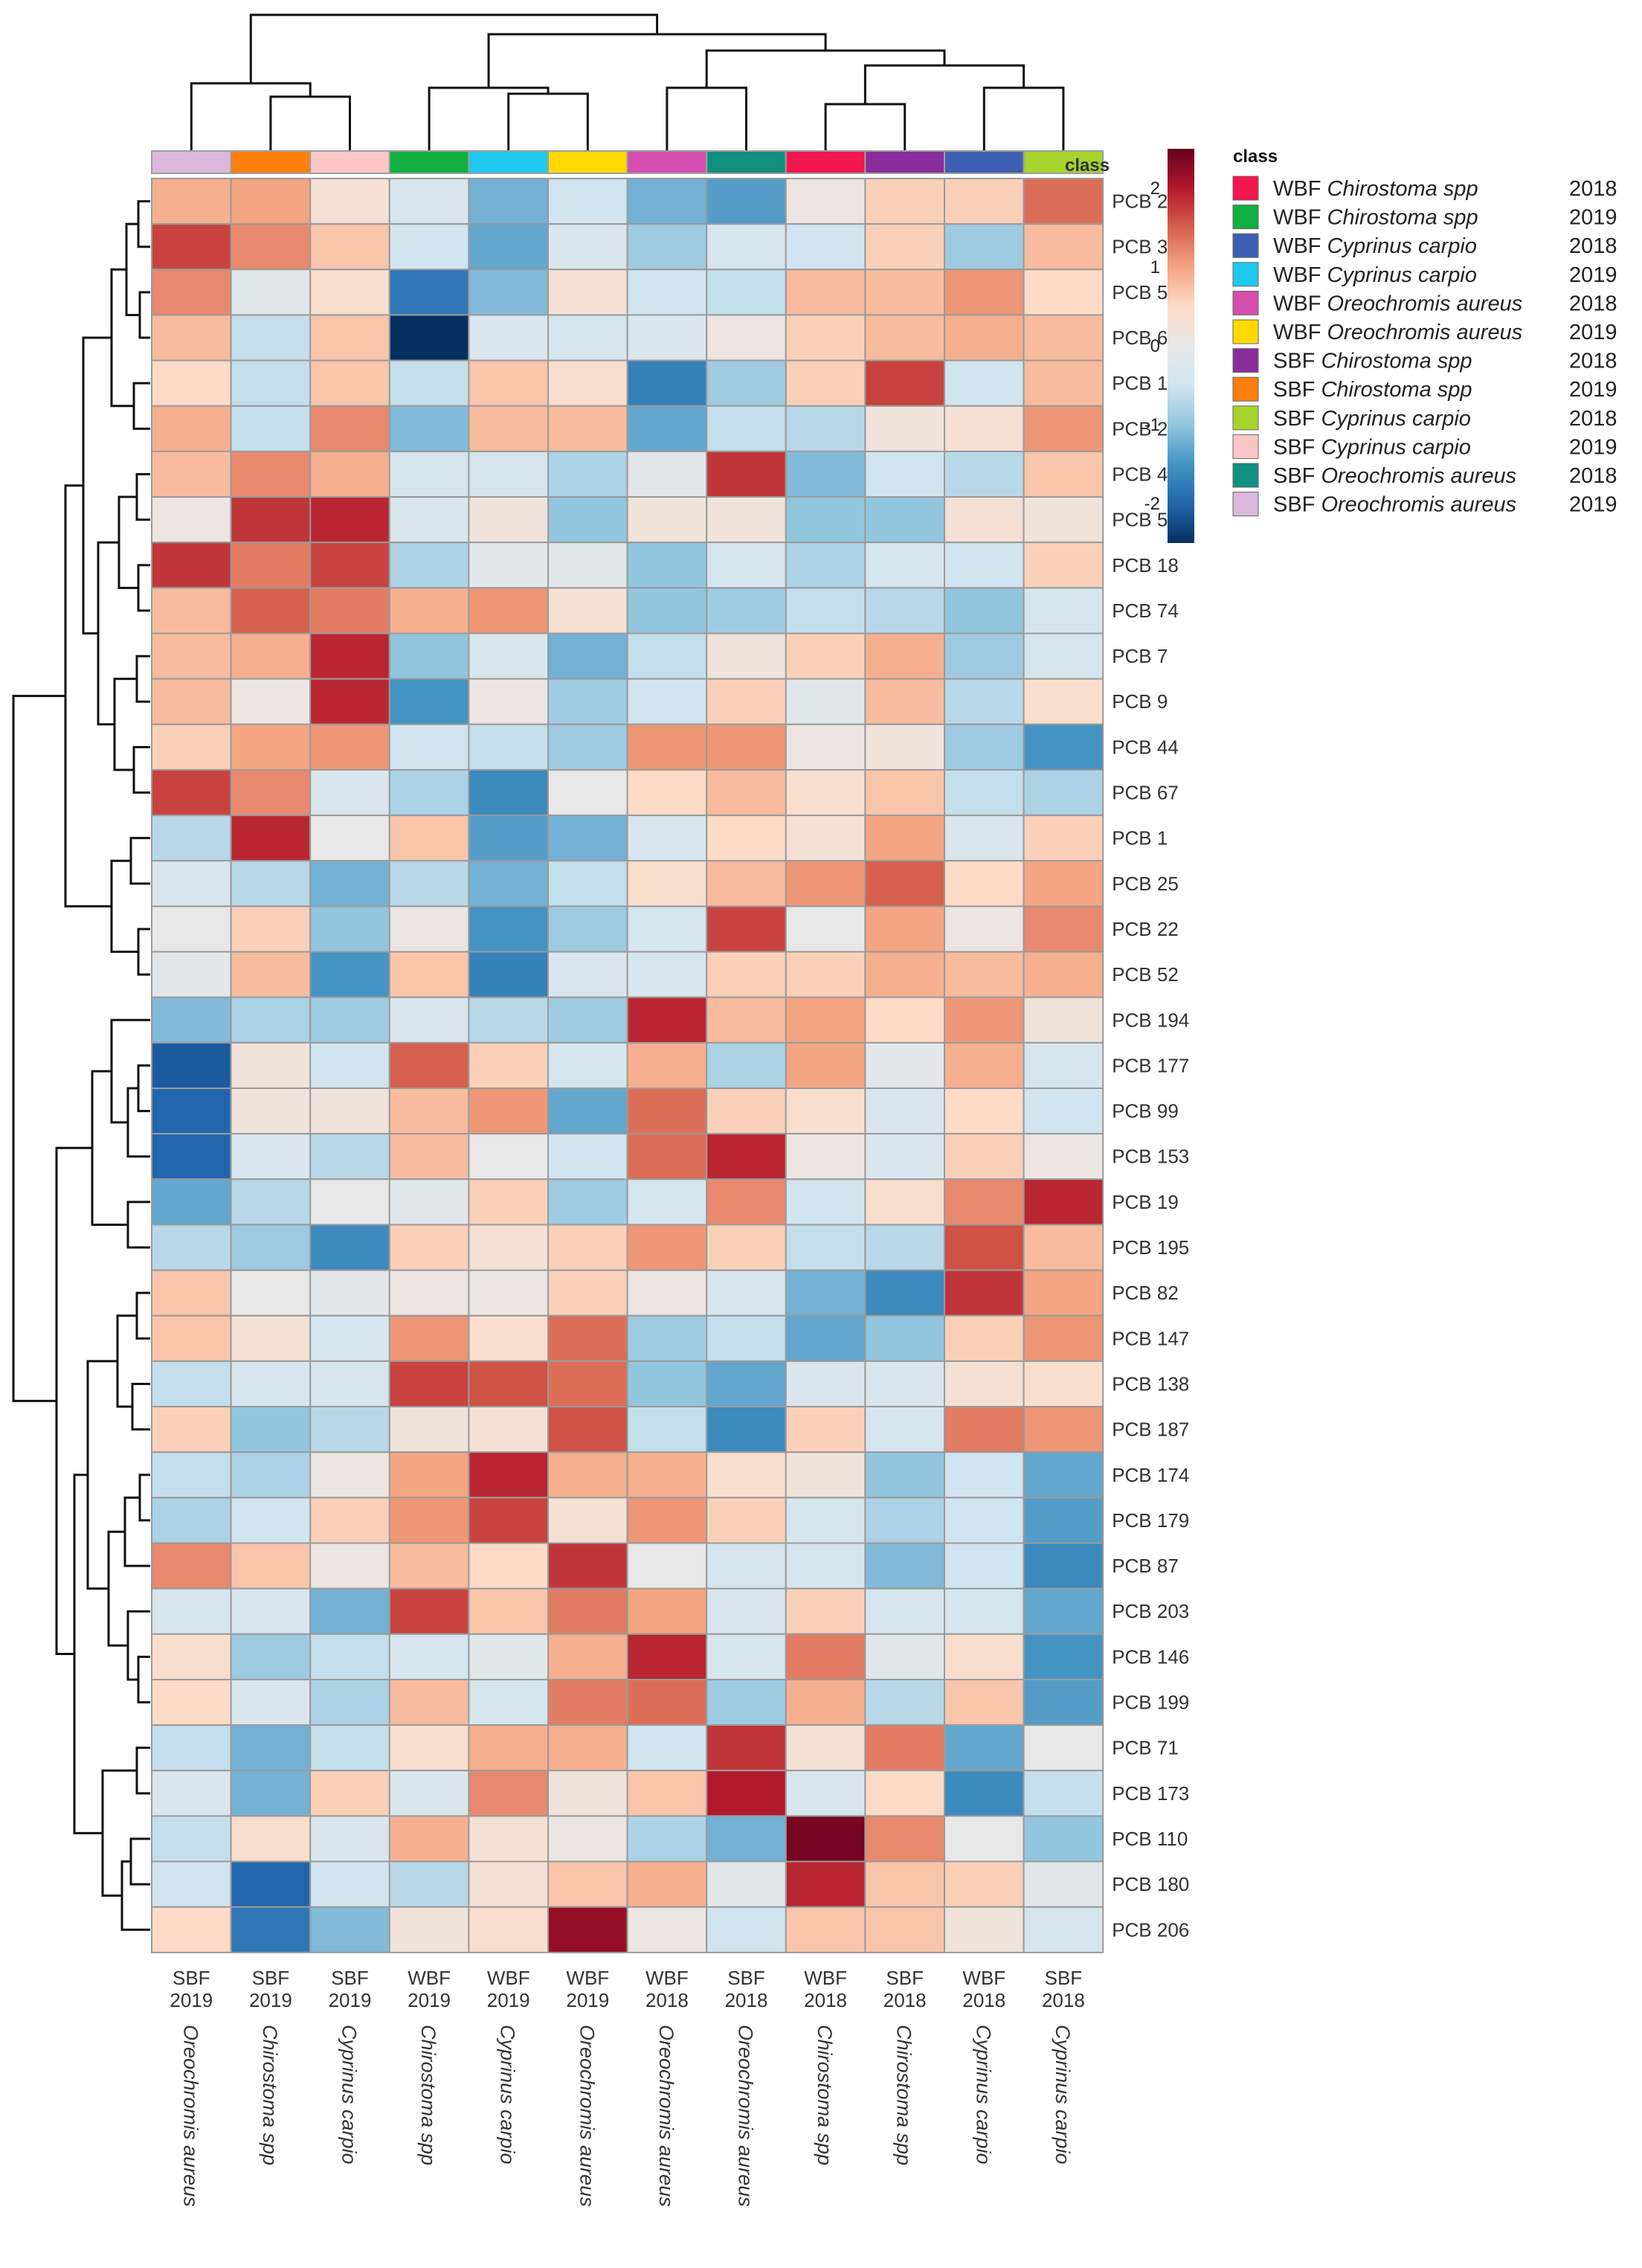 This screenshot has width=1642, height=2268. Describe the element at coordinates (1181, 346) in the screenshot. I see `color-scale-bar` at that location.